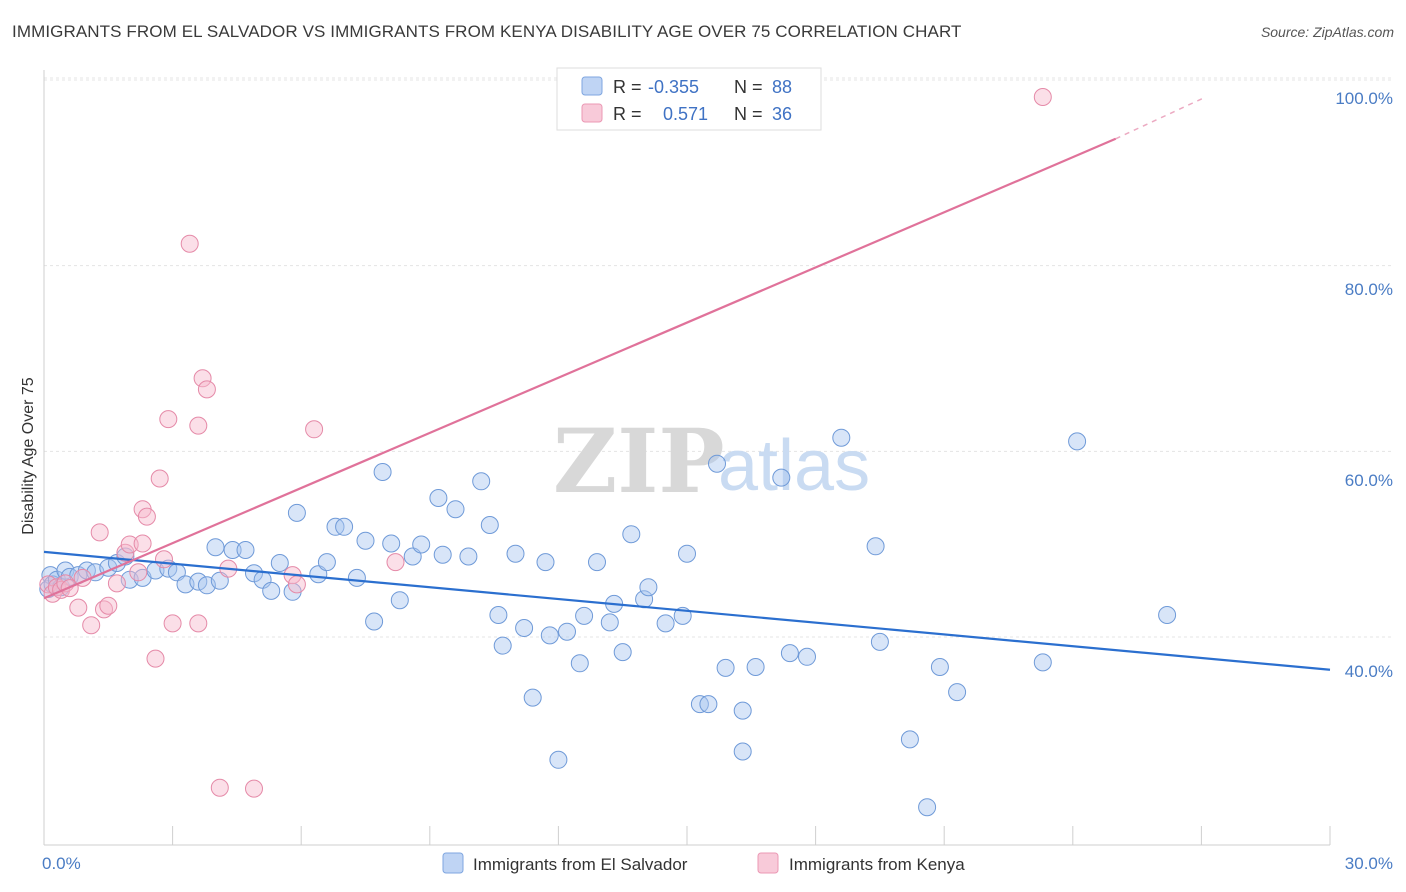  What do you see at coordinates (627, 114) in the screenshot?
I see `legend-r-label: R =` at bounding box center [627, 114].